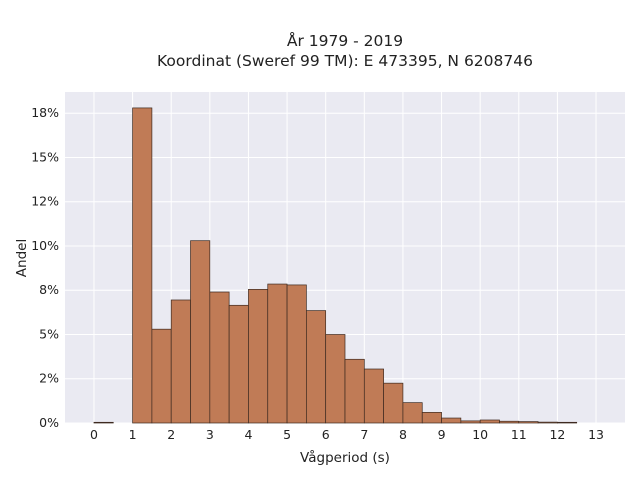 This screenshot has width=640, height=480. Describe the element at coordinates (557, 434) in the screenshot. I see `x-tick-label: 12` at that location.